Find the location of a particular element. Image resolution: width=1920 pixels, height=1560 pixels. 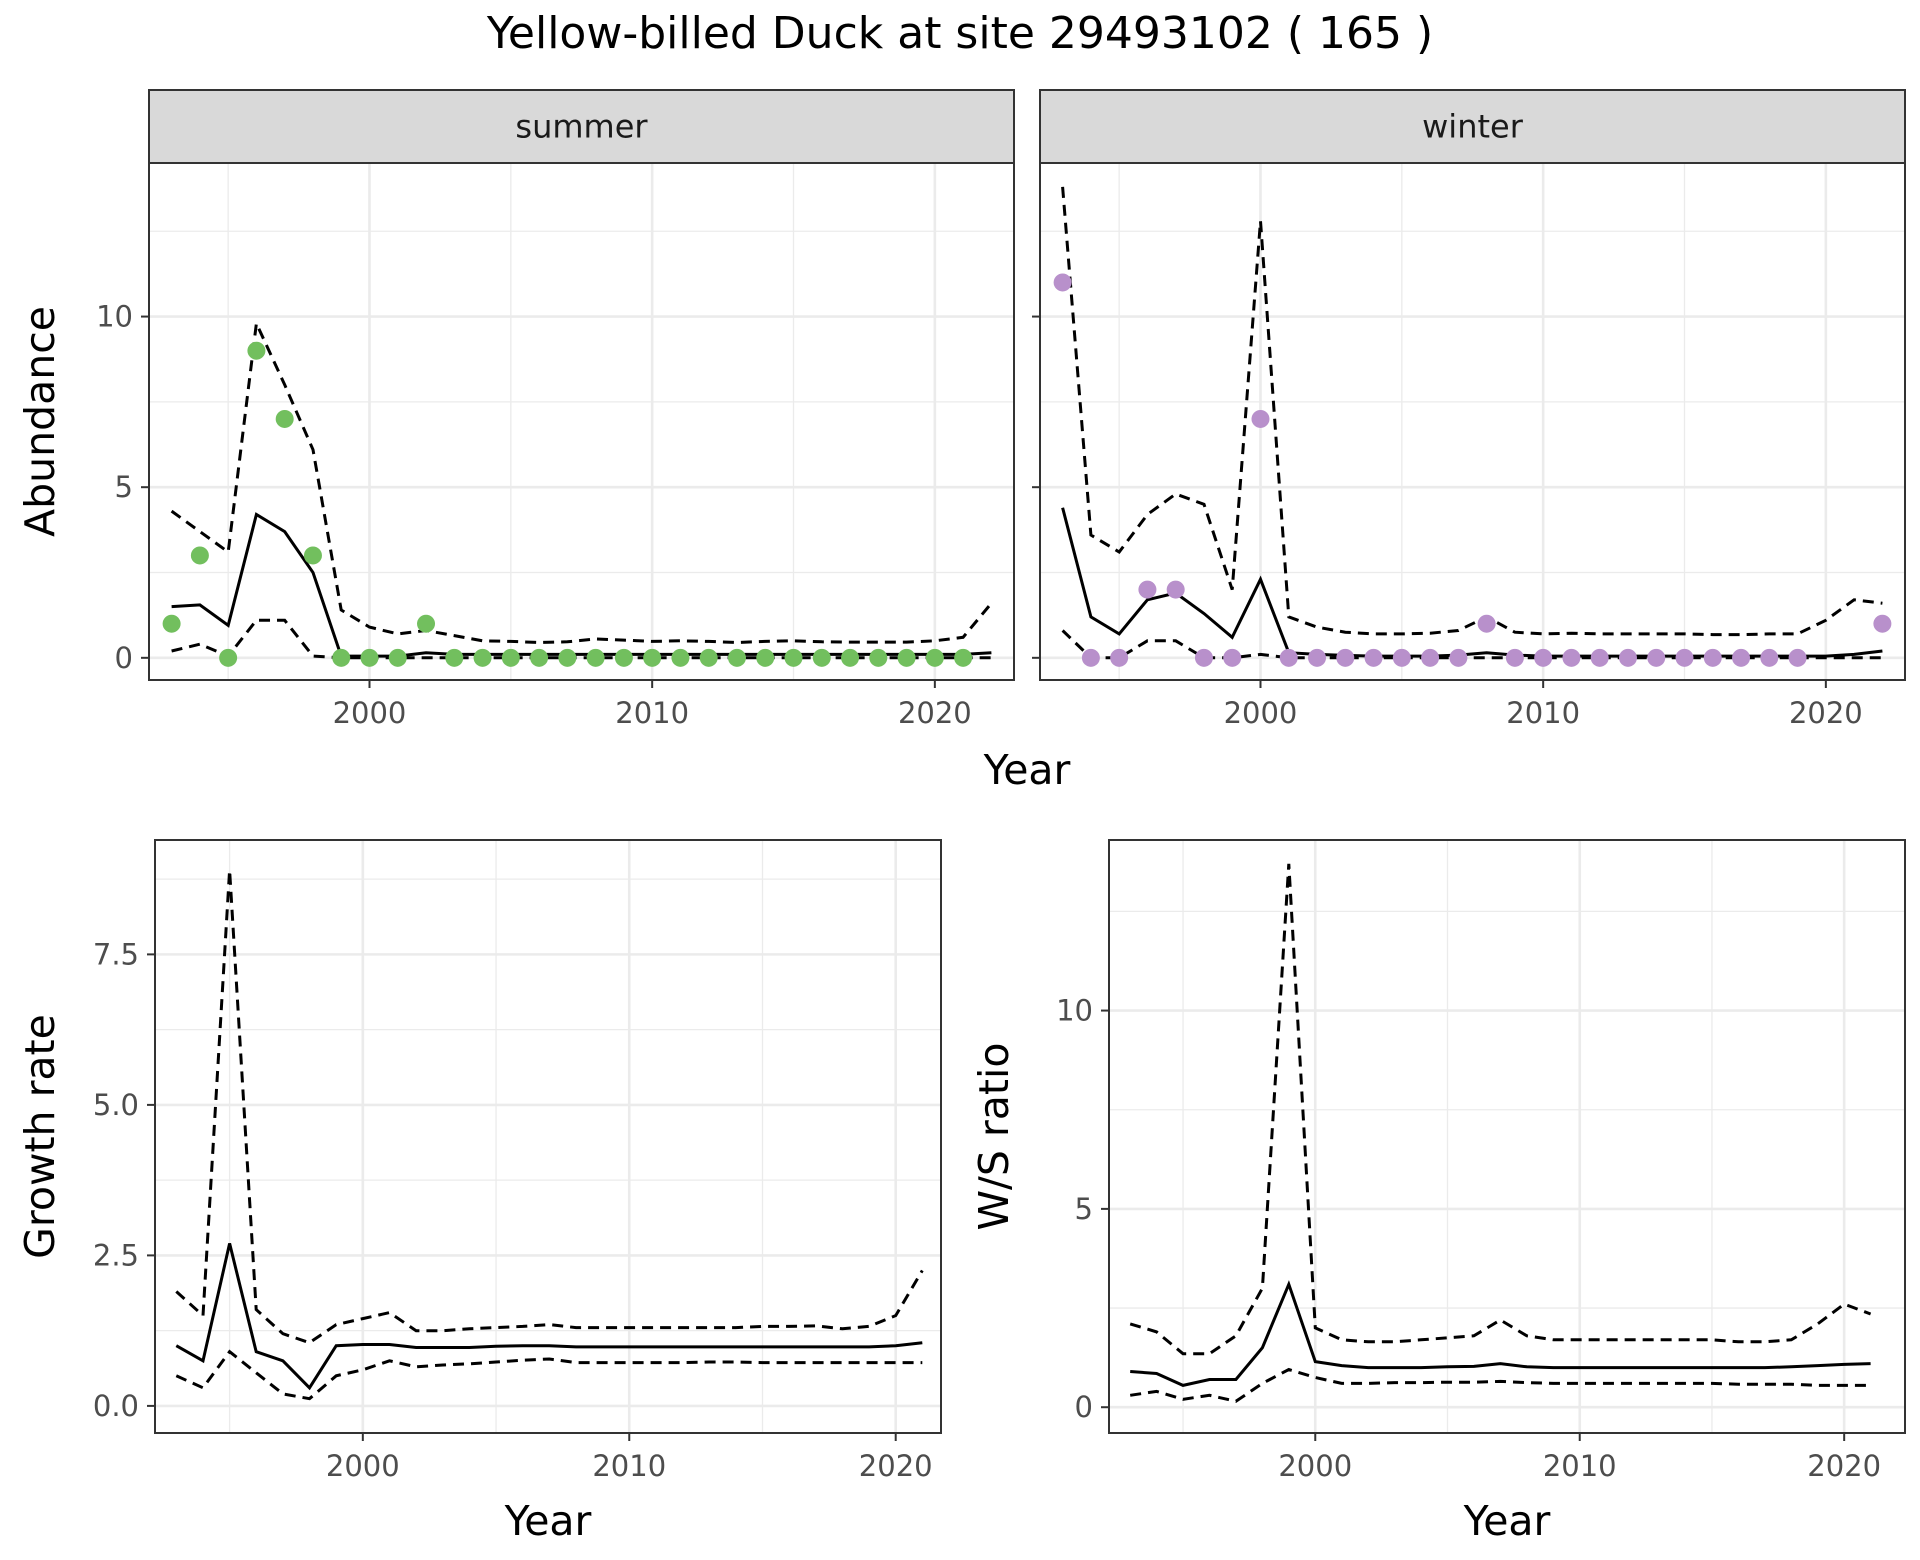

series-mean-line is located at coordinates (549, 1317).